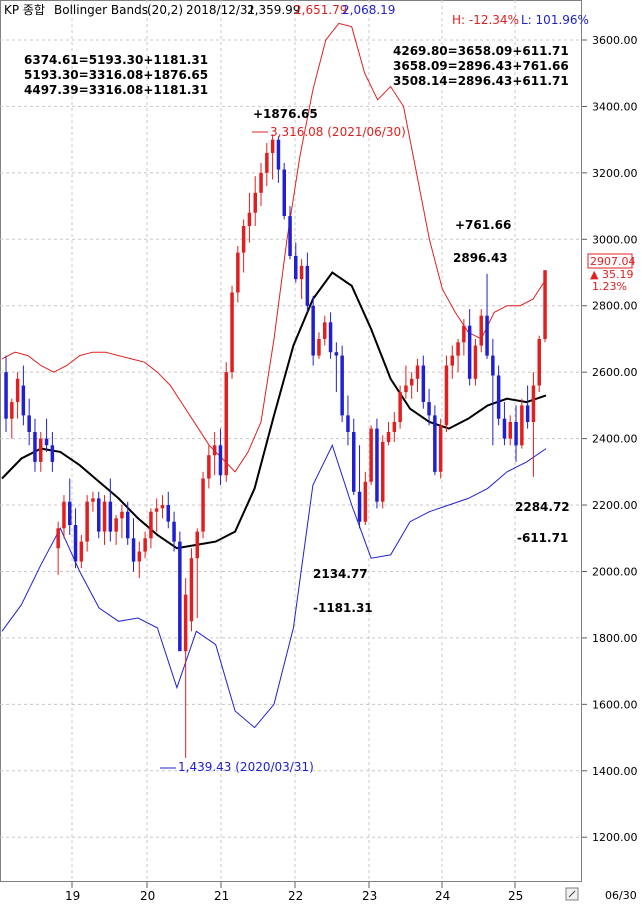 This screenshot has width=642, height=906. Describe the element at coordinates (615, 239) in the screenshot. I see `y-tick-label: 3000.00` at that location.